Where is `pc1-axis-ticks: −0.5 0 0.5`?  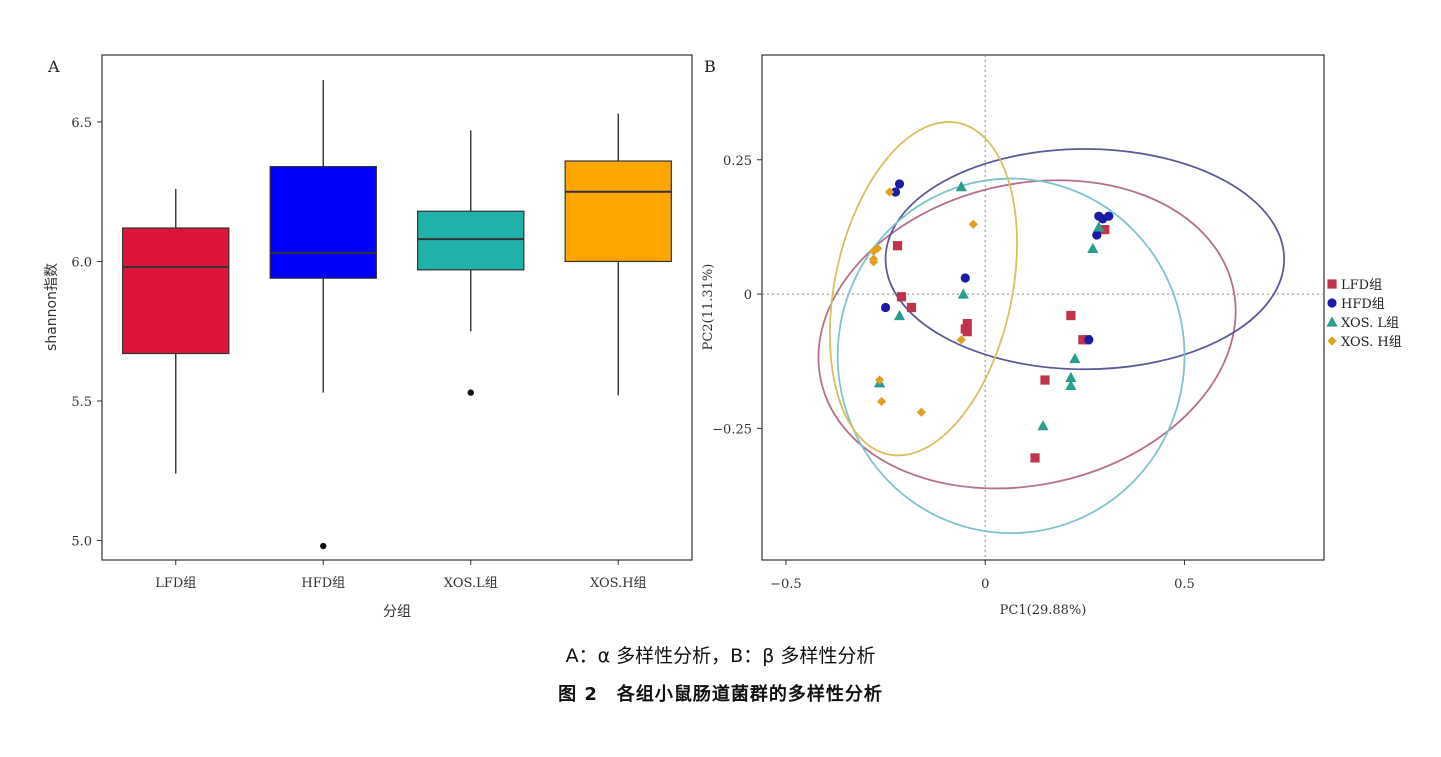 pc1-axis-ticks: −0.5 0 0.5 is located at coordinates (982, 576).